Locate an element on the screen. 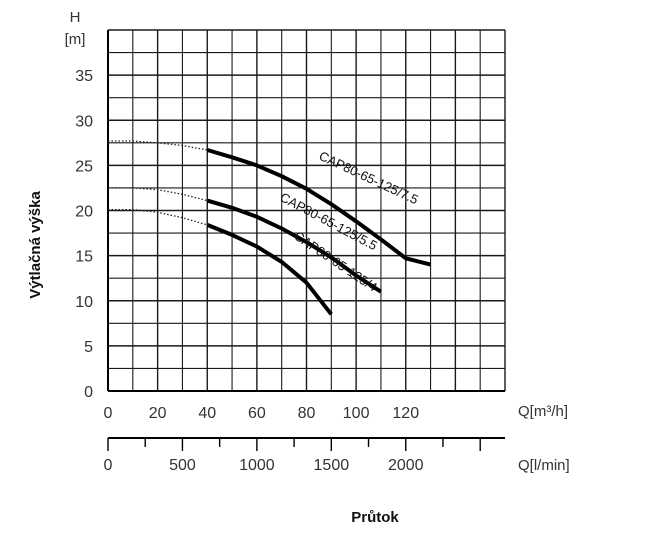  y-tick-label: 20 is located at coordinates (84, 212).